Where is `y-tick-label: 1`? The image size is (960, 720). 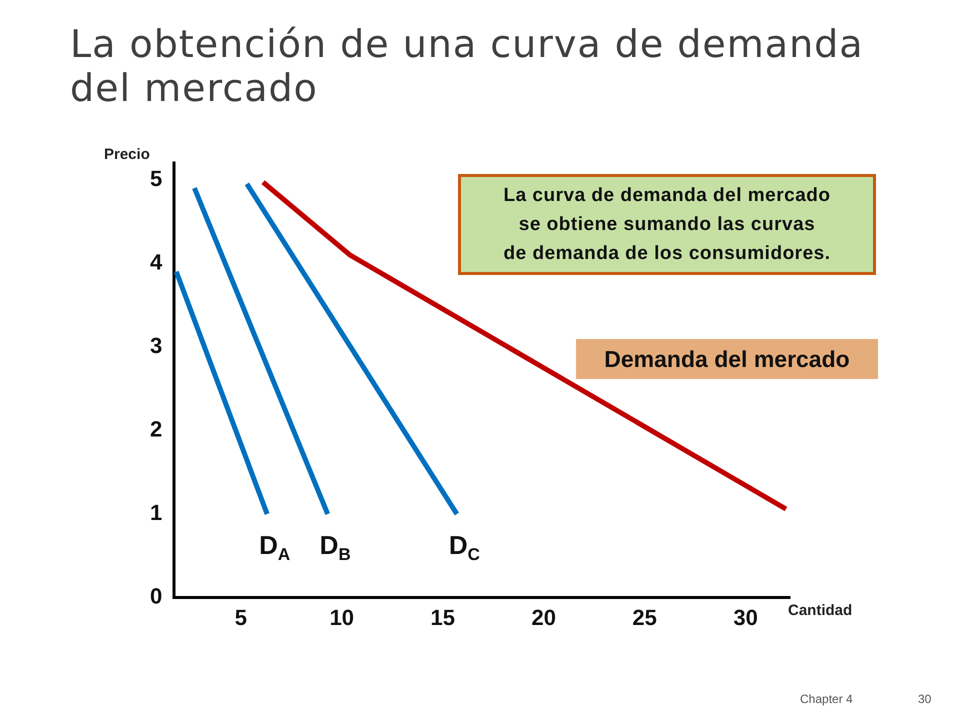
y-tick-label: 1 is located at coordinates (156, 513).